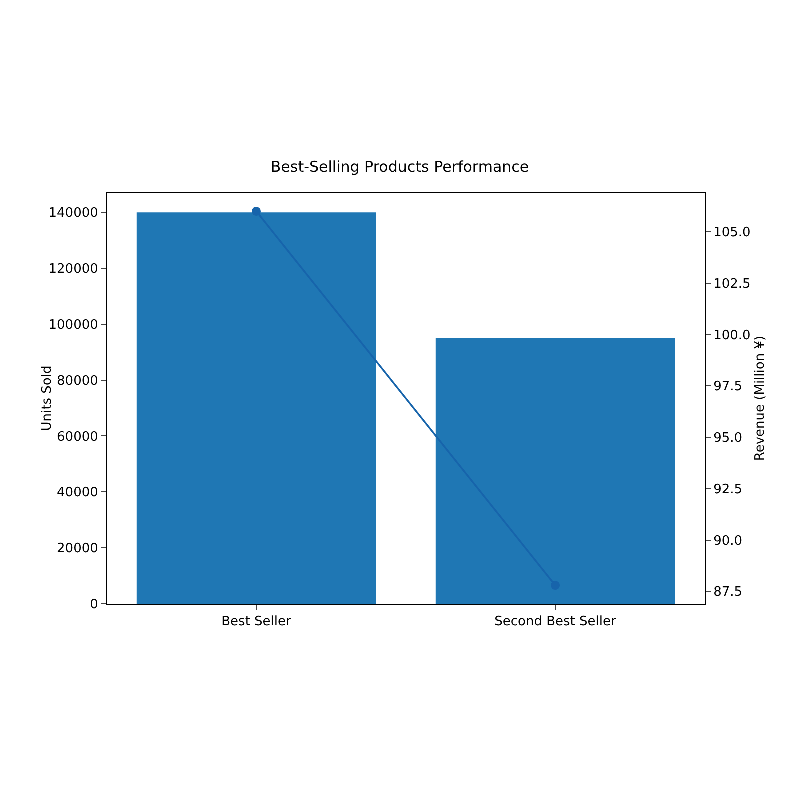 Image resolution: width=800 pixels, height=800 pixels. What do you see at coordinates (257, 622) in the screenshot?
I see `x-tick-label: Best Seller` at bounding box center [257, 622].